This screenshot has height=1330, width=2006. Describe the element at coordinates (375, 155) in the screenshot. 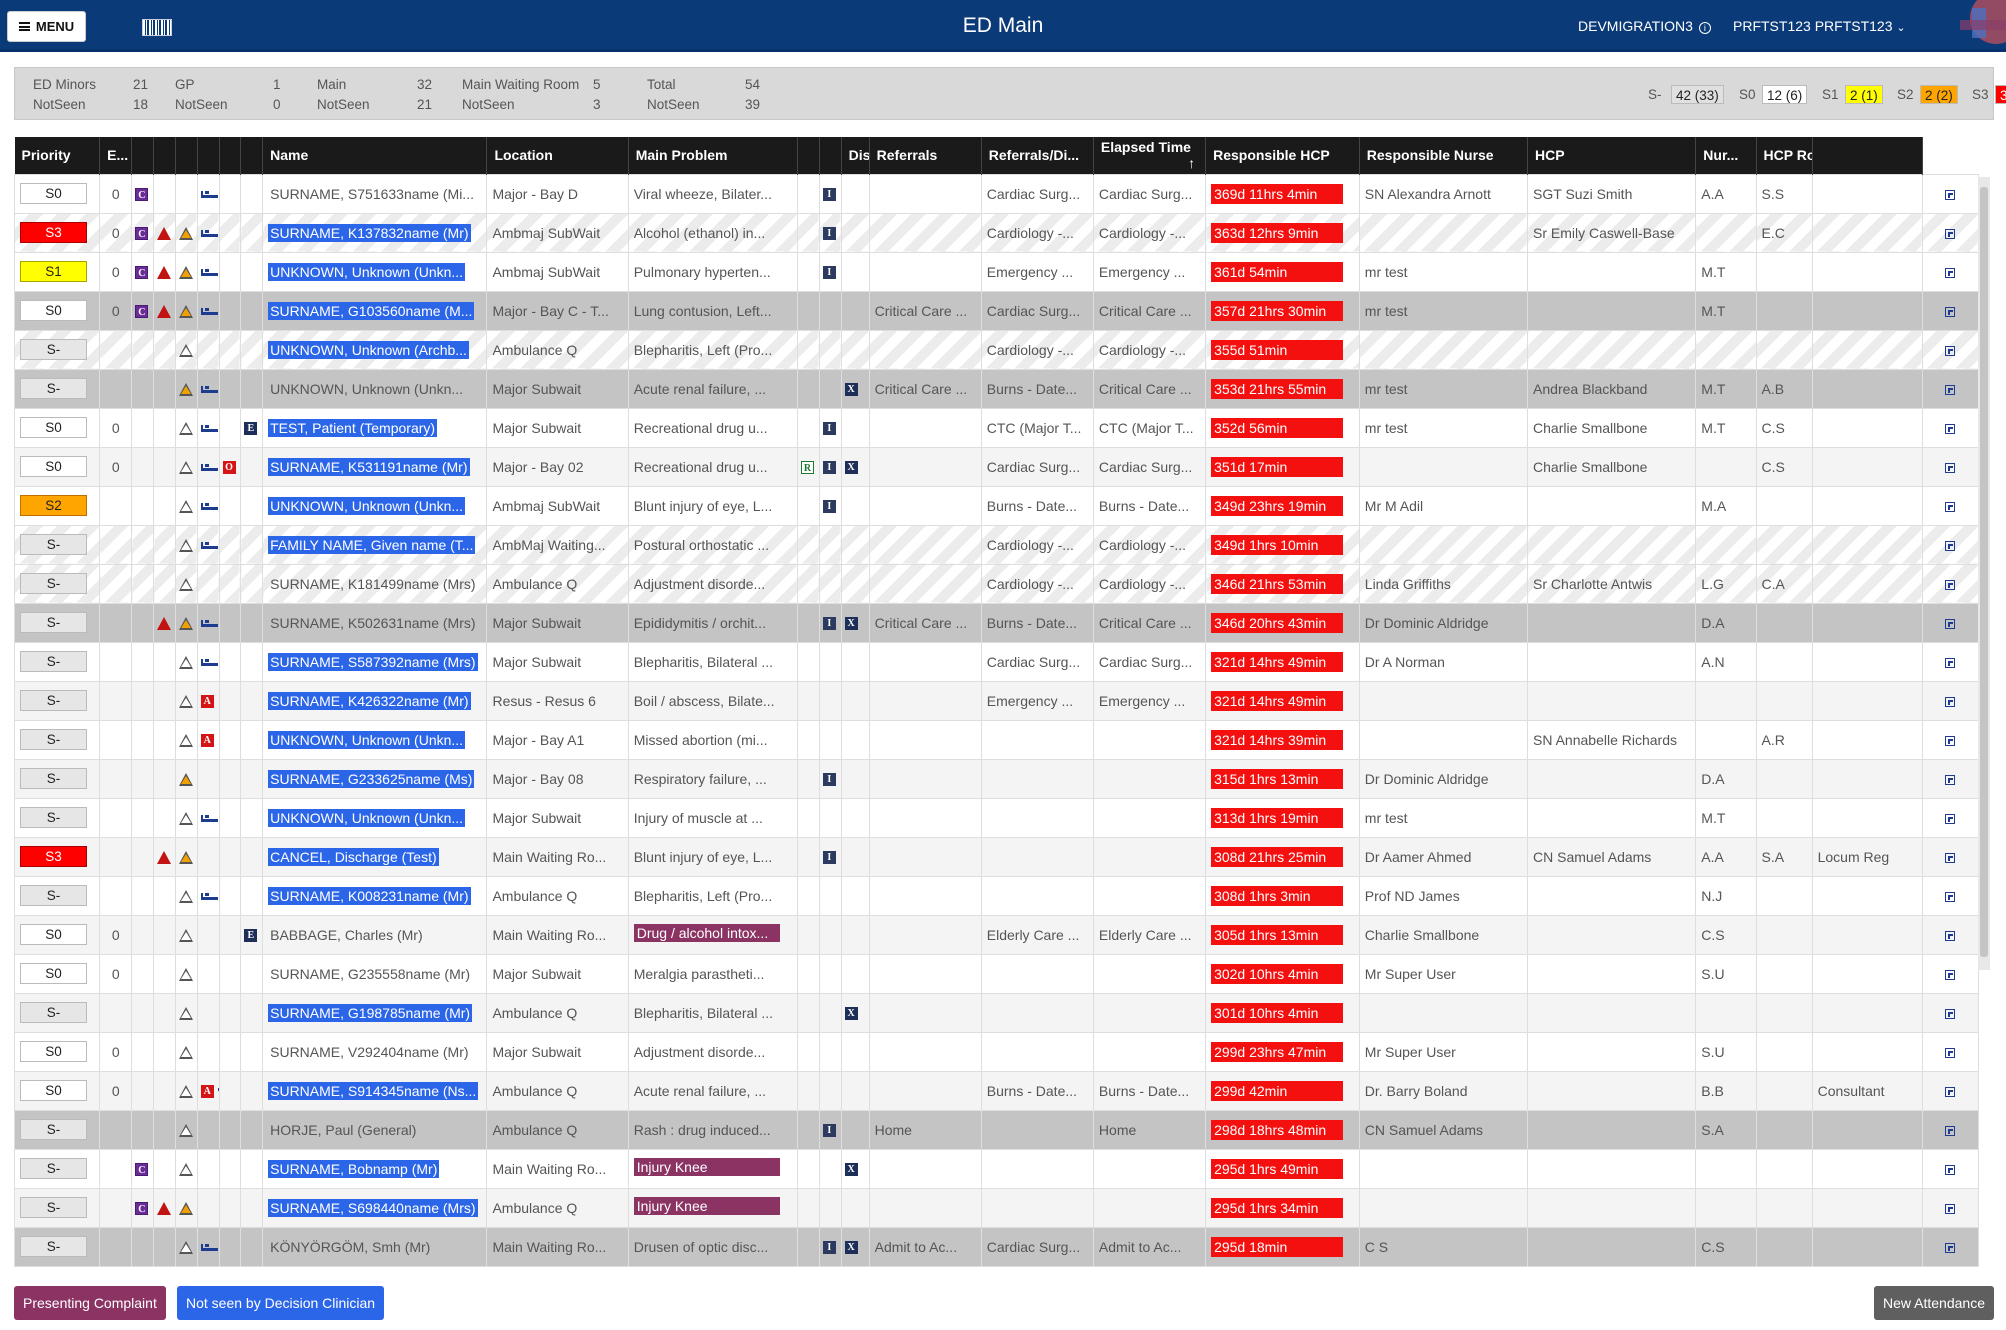

I see `column-header: Name` at that location.